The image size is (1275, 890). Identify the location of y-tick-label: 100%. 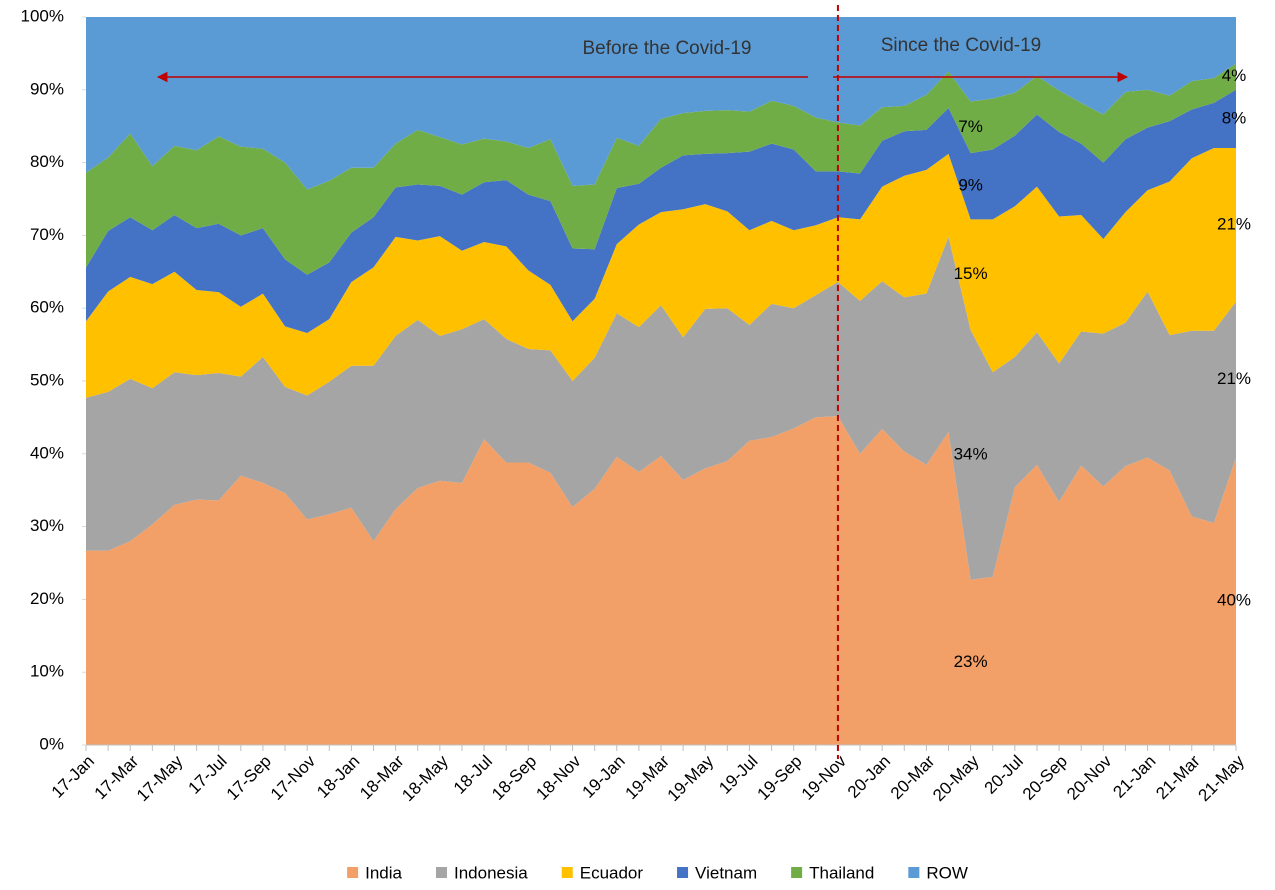
(42, 15).